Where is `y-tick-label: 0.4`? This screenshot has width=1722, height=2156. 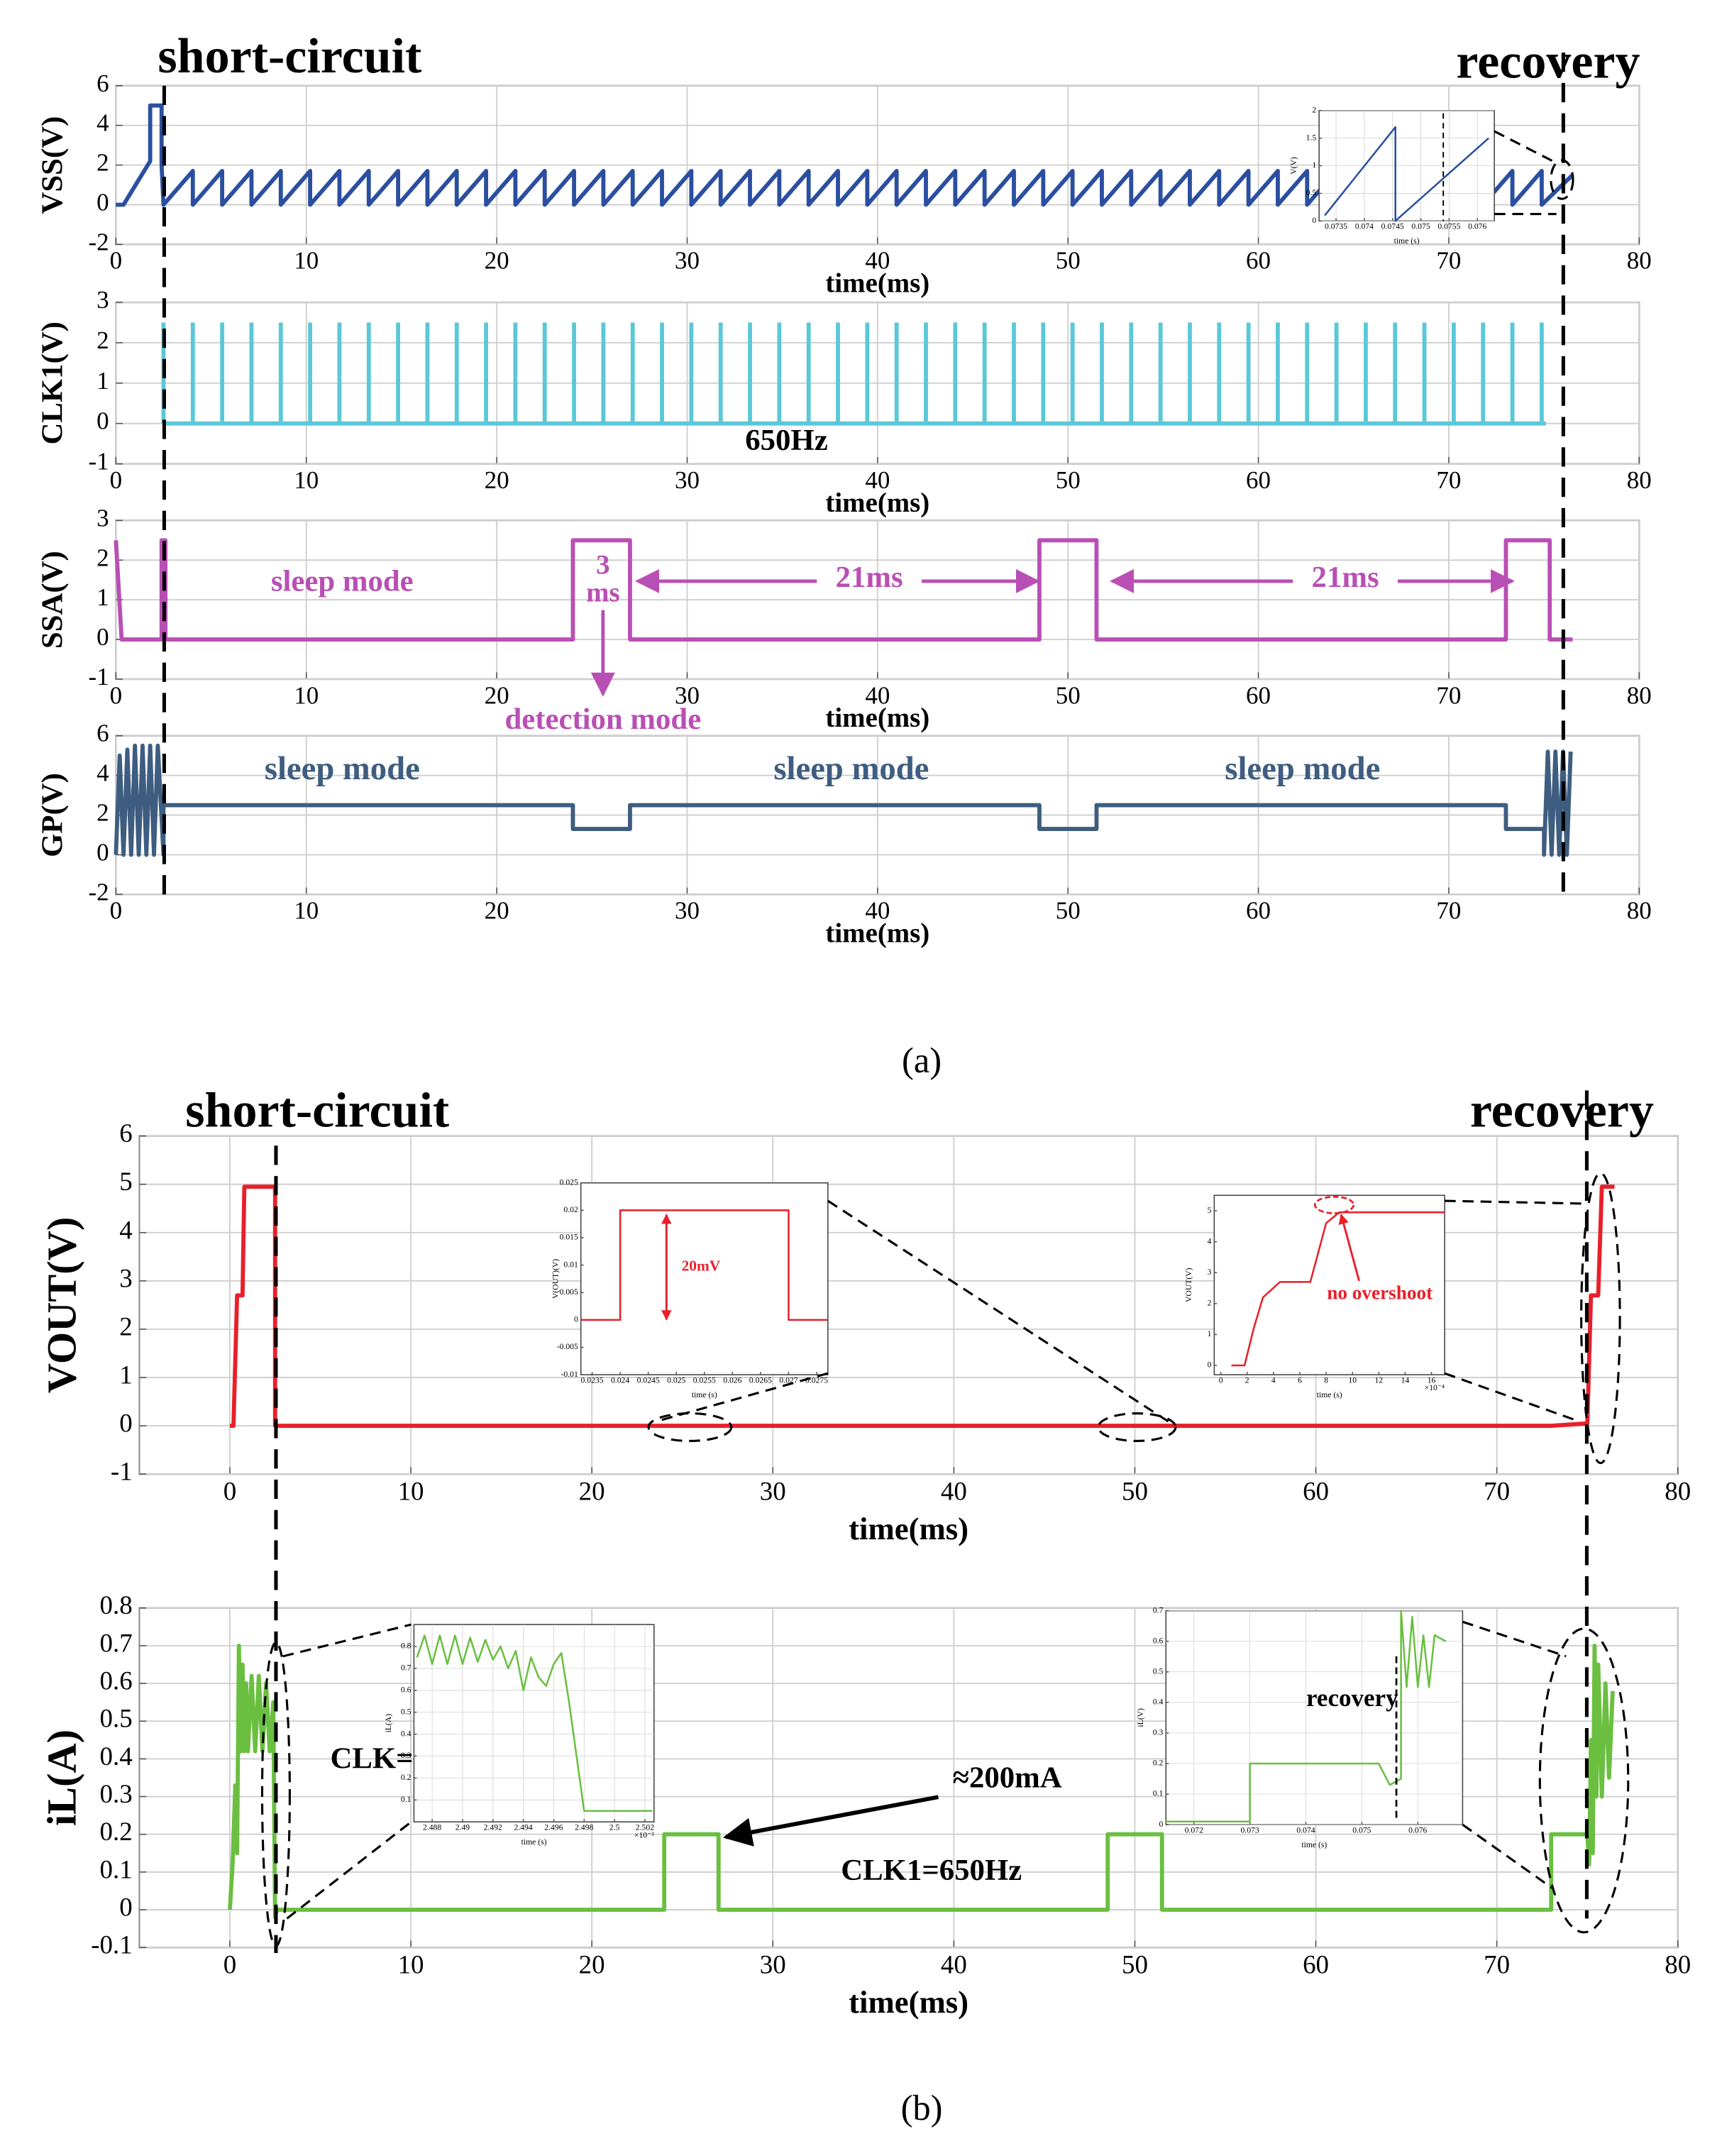 y-tick-label: 0.4 is located at coordinates (116, 1757).